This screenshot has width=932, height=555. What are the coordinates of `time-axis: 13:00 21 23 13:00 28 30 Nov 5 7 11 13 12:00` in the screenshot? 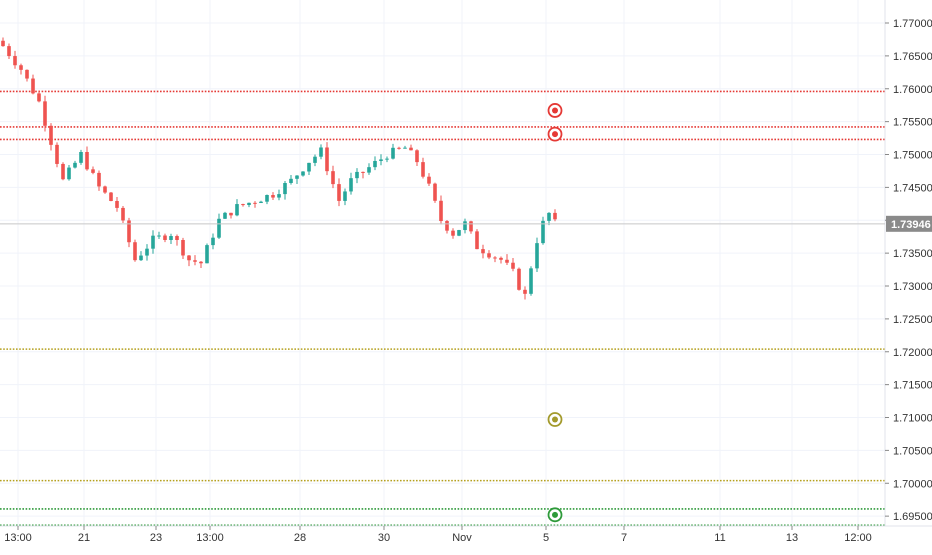 It's located at (438, 535).